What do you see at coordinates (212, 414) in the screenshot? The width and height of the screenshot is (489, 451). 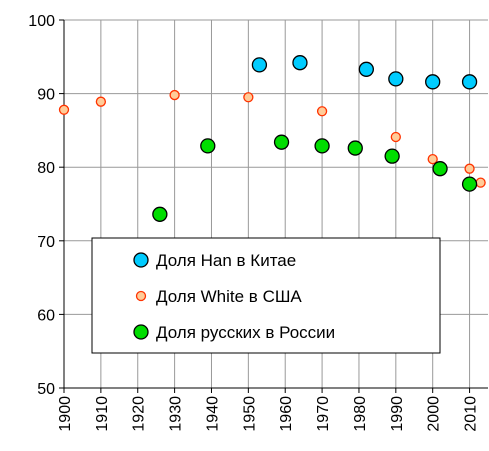 I see `x-tick-label: 1940` at bounding box center [212, 414].